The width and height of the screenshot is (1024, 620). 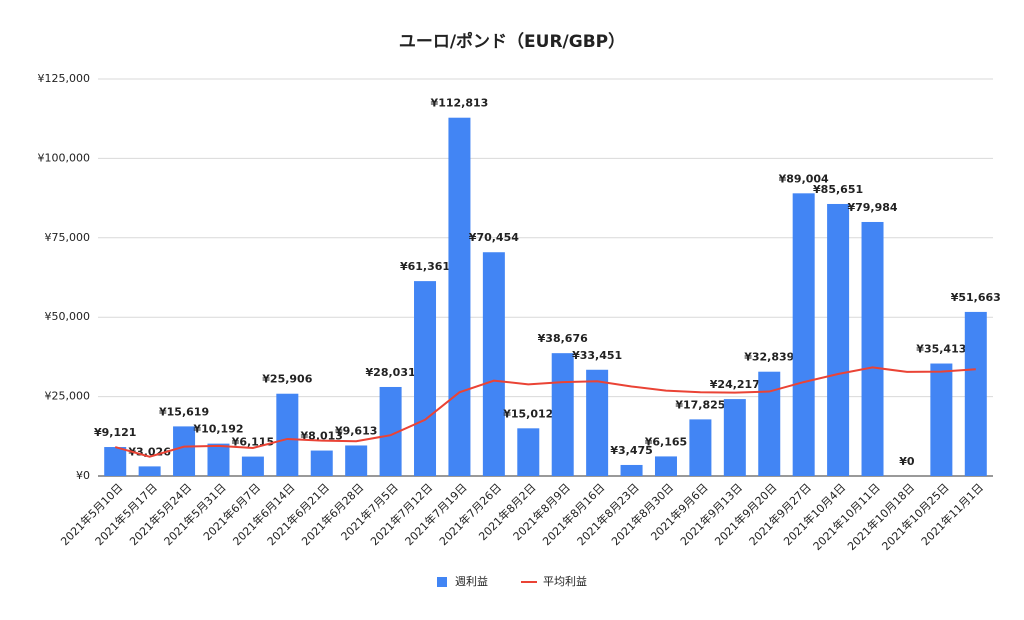 I want to click on x-tick-label: 2021年6月14日, so click(x=264, y=514).